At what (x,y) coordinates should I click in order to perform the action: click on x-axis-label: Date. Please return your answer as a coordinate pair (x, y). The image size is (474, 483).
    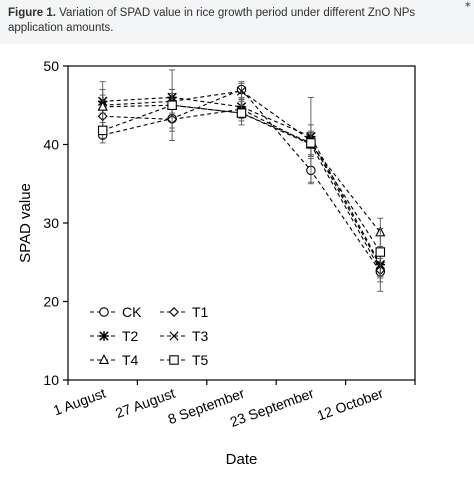
    Looking at the image, I should click on (242, 459).